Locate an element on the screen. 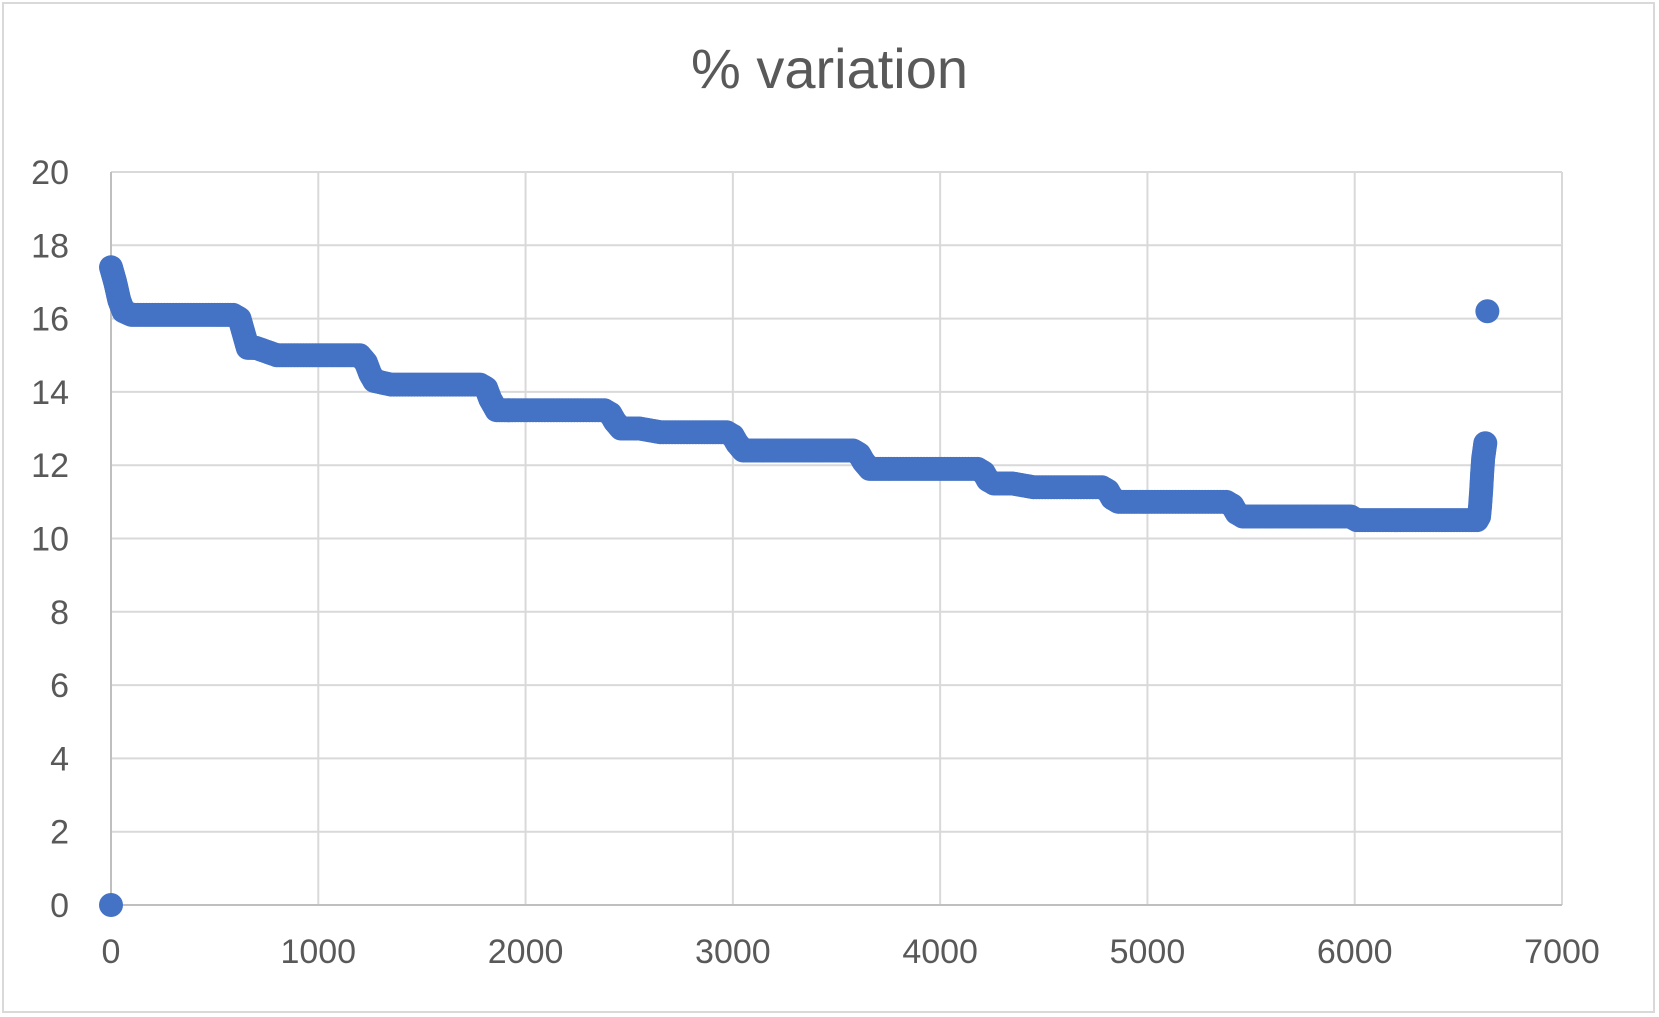 This screenshot has width=1659, height=1017. y-tick-label: 16 is located at coordinates (50, 320).